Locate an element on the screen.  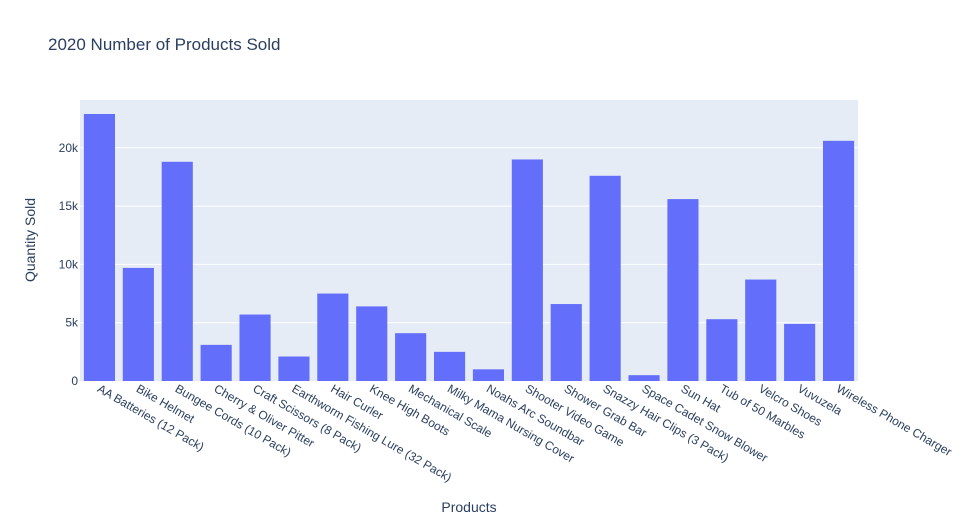
y-tick-label: 10k is located at coordinates (69, 264).